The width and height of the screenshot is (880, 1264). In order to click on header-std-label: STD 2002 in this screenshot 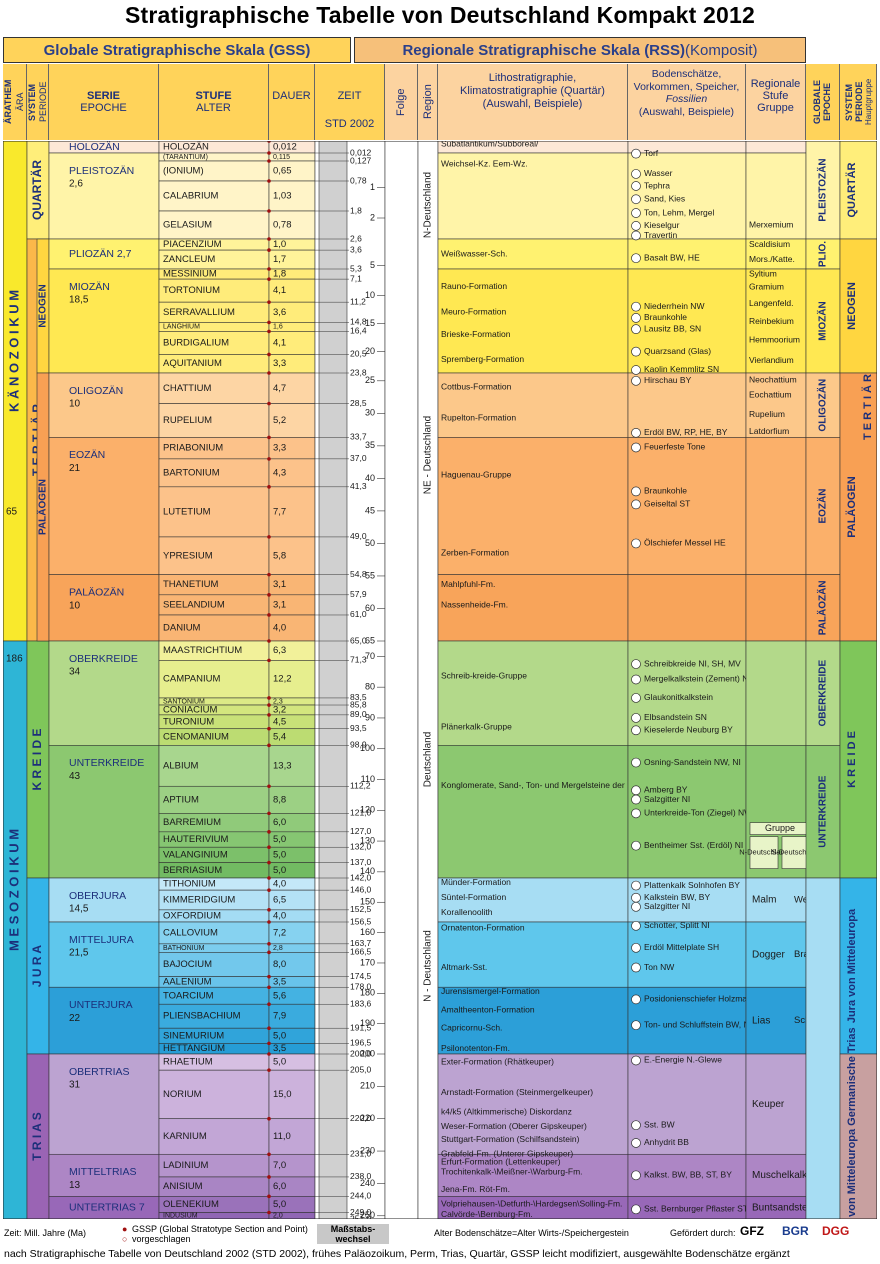, I will do `click(349, 124)`.